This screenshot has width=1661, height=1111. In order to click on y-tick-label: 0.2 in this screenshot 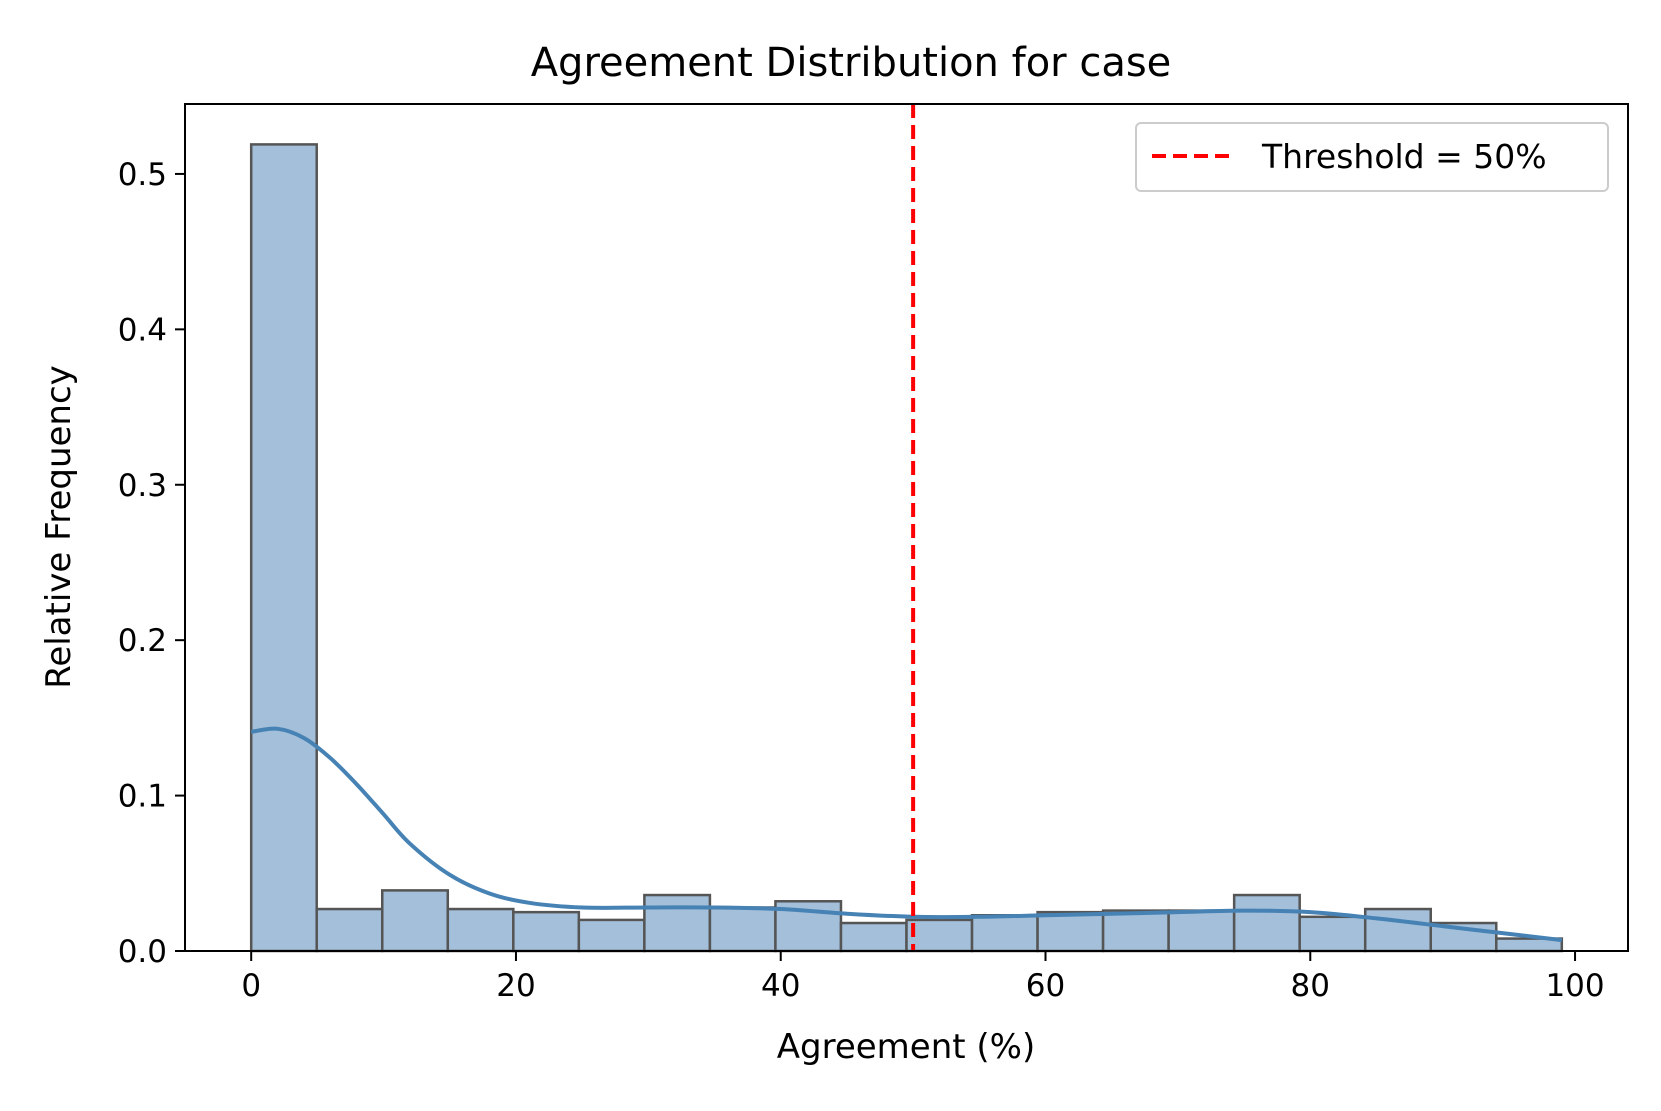, I will do `click(142, 641)`.